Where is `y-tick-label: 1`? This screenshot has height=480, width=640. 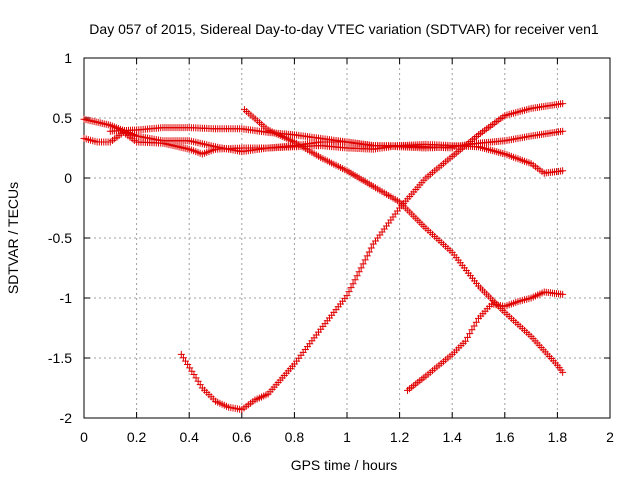 y-tick-label: 1 is located at coordinates (68, 58).